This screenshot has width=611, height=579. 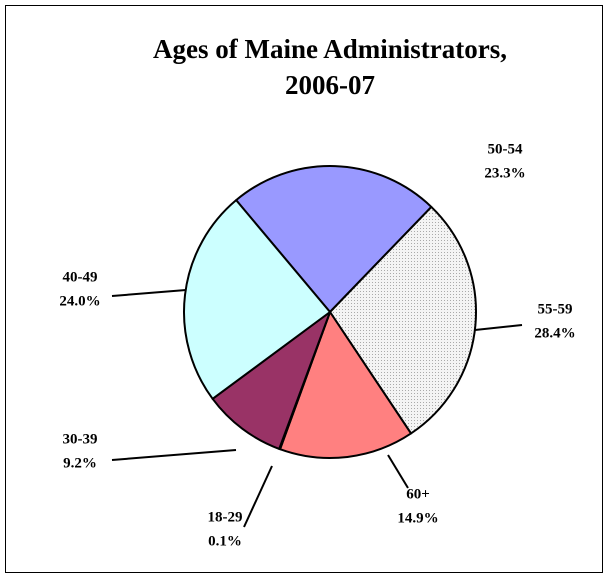 I want to click on slice-value-label: 24.0%, so click(x=79, y=301).